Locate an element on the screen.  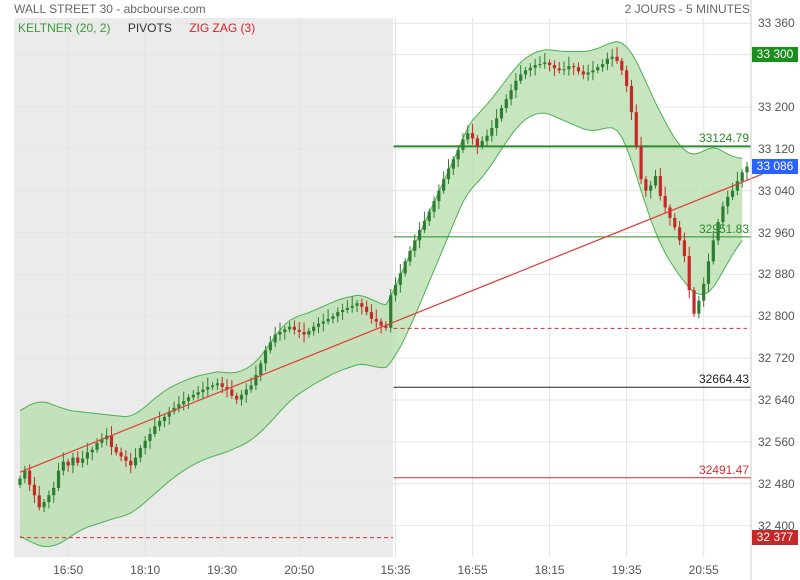
price-badge: 33 086 is located at coordinates (775, 167).